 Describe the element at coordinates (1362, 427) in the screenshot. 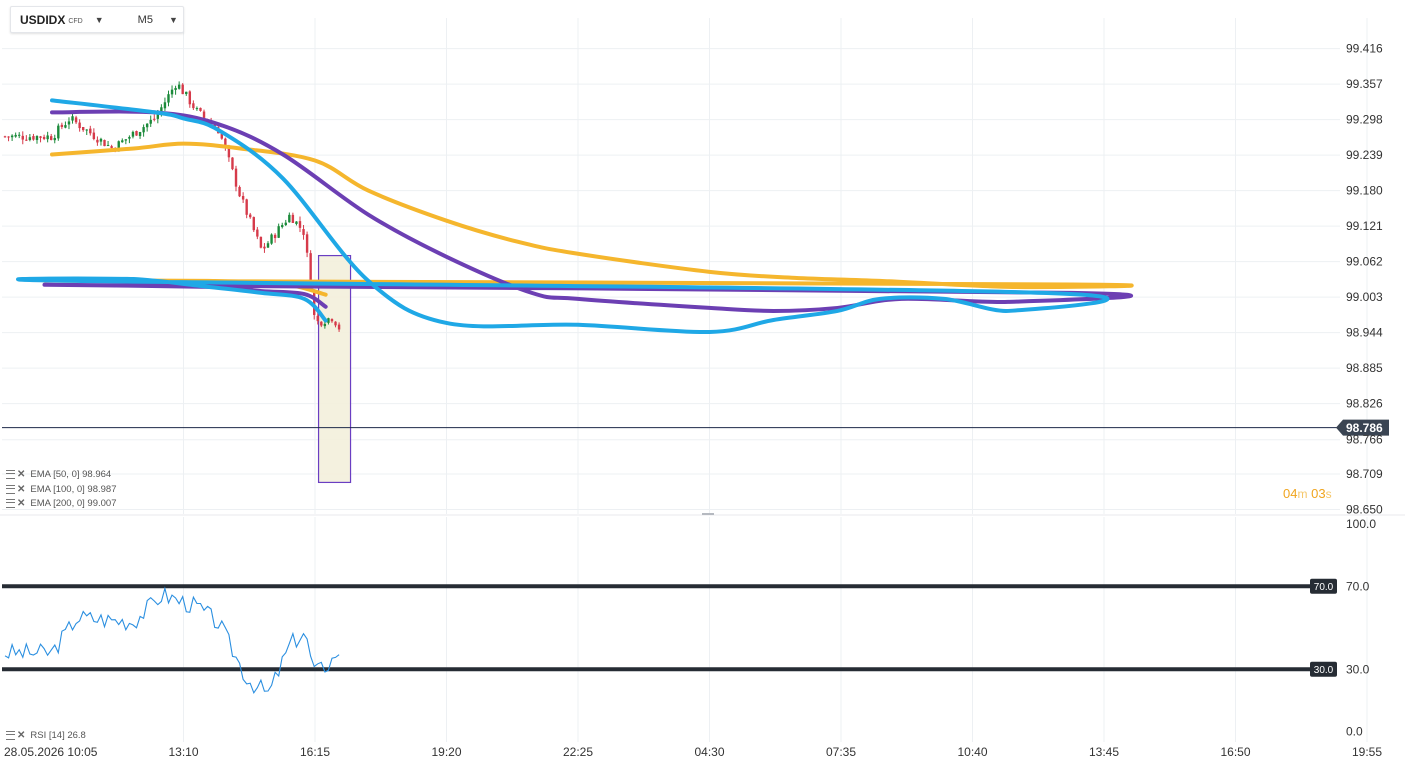

I see `current-price-tag` at that location.